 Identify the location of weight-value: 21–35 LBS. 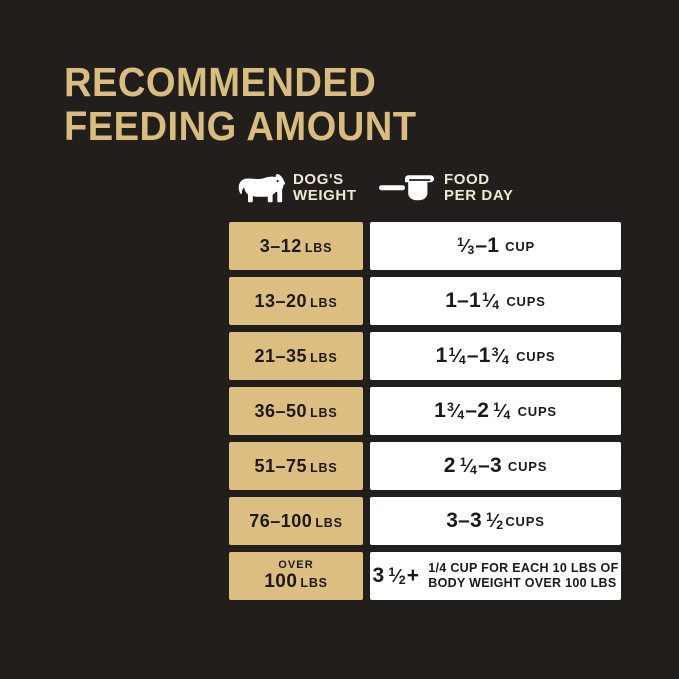
(296, 355).